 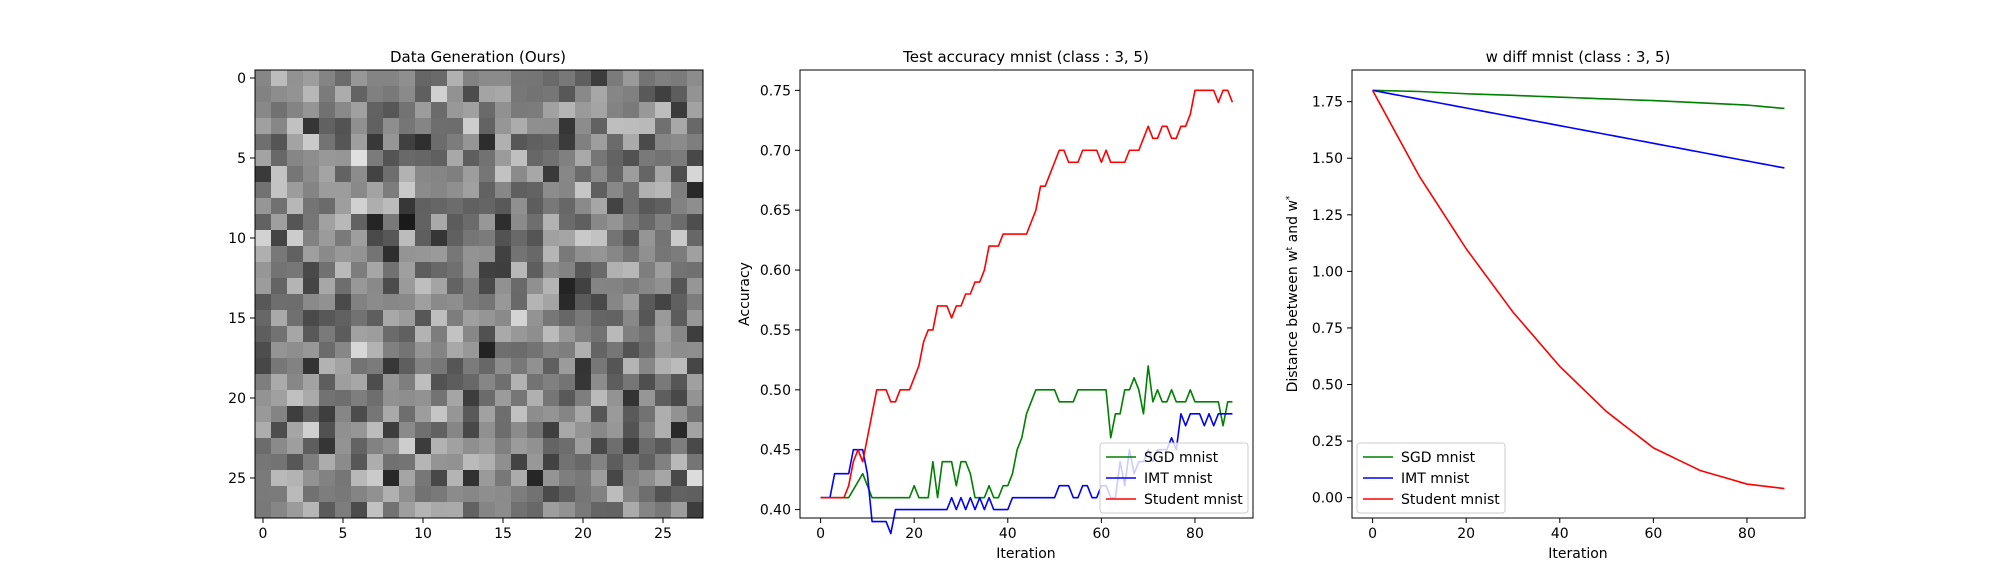 What do you see at coordinates (1327, 103) in the screenshot?
I see `wdiff-ytick-label: 1.75` at bounding box center [1327, 103].